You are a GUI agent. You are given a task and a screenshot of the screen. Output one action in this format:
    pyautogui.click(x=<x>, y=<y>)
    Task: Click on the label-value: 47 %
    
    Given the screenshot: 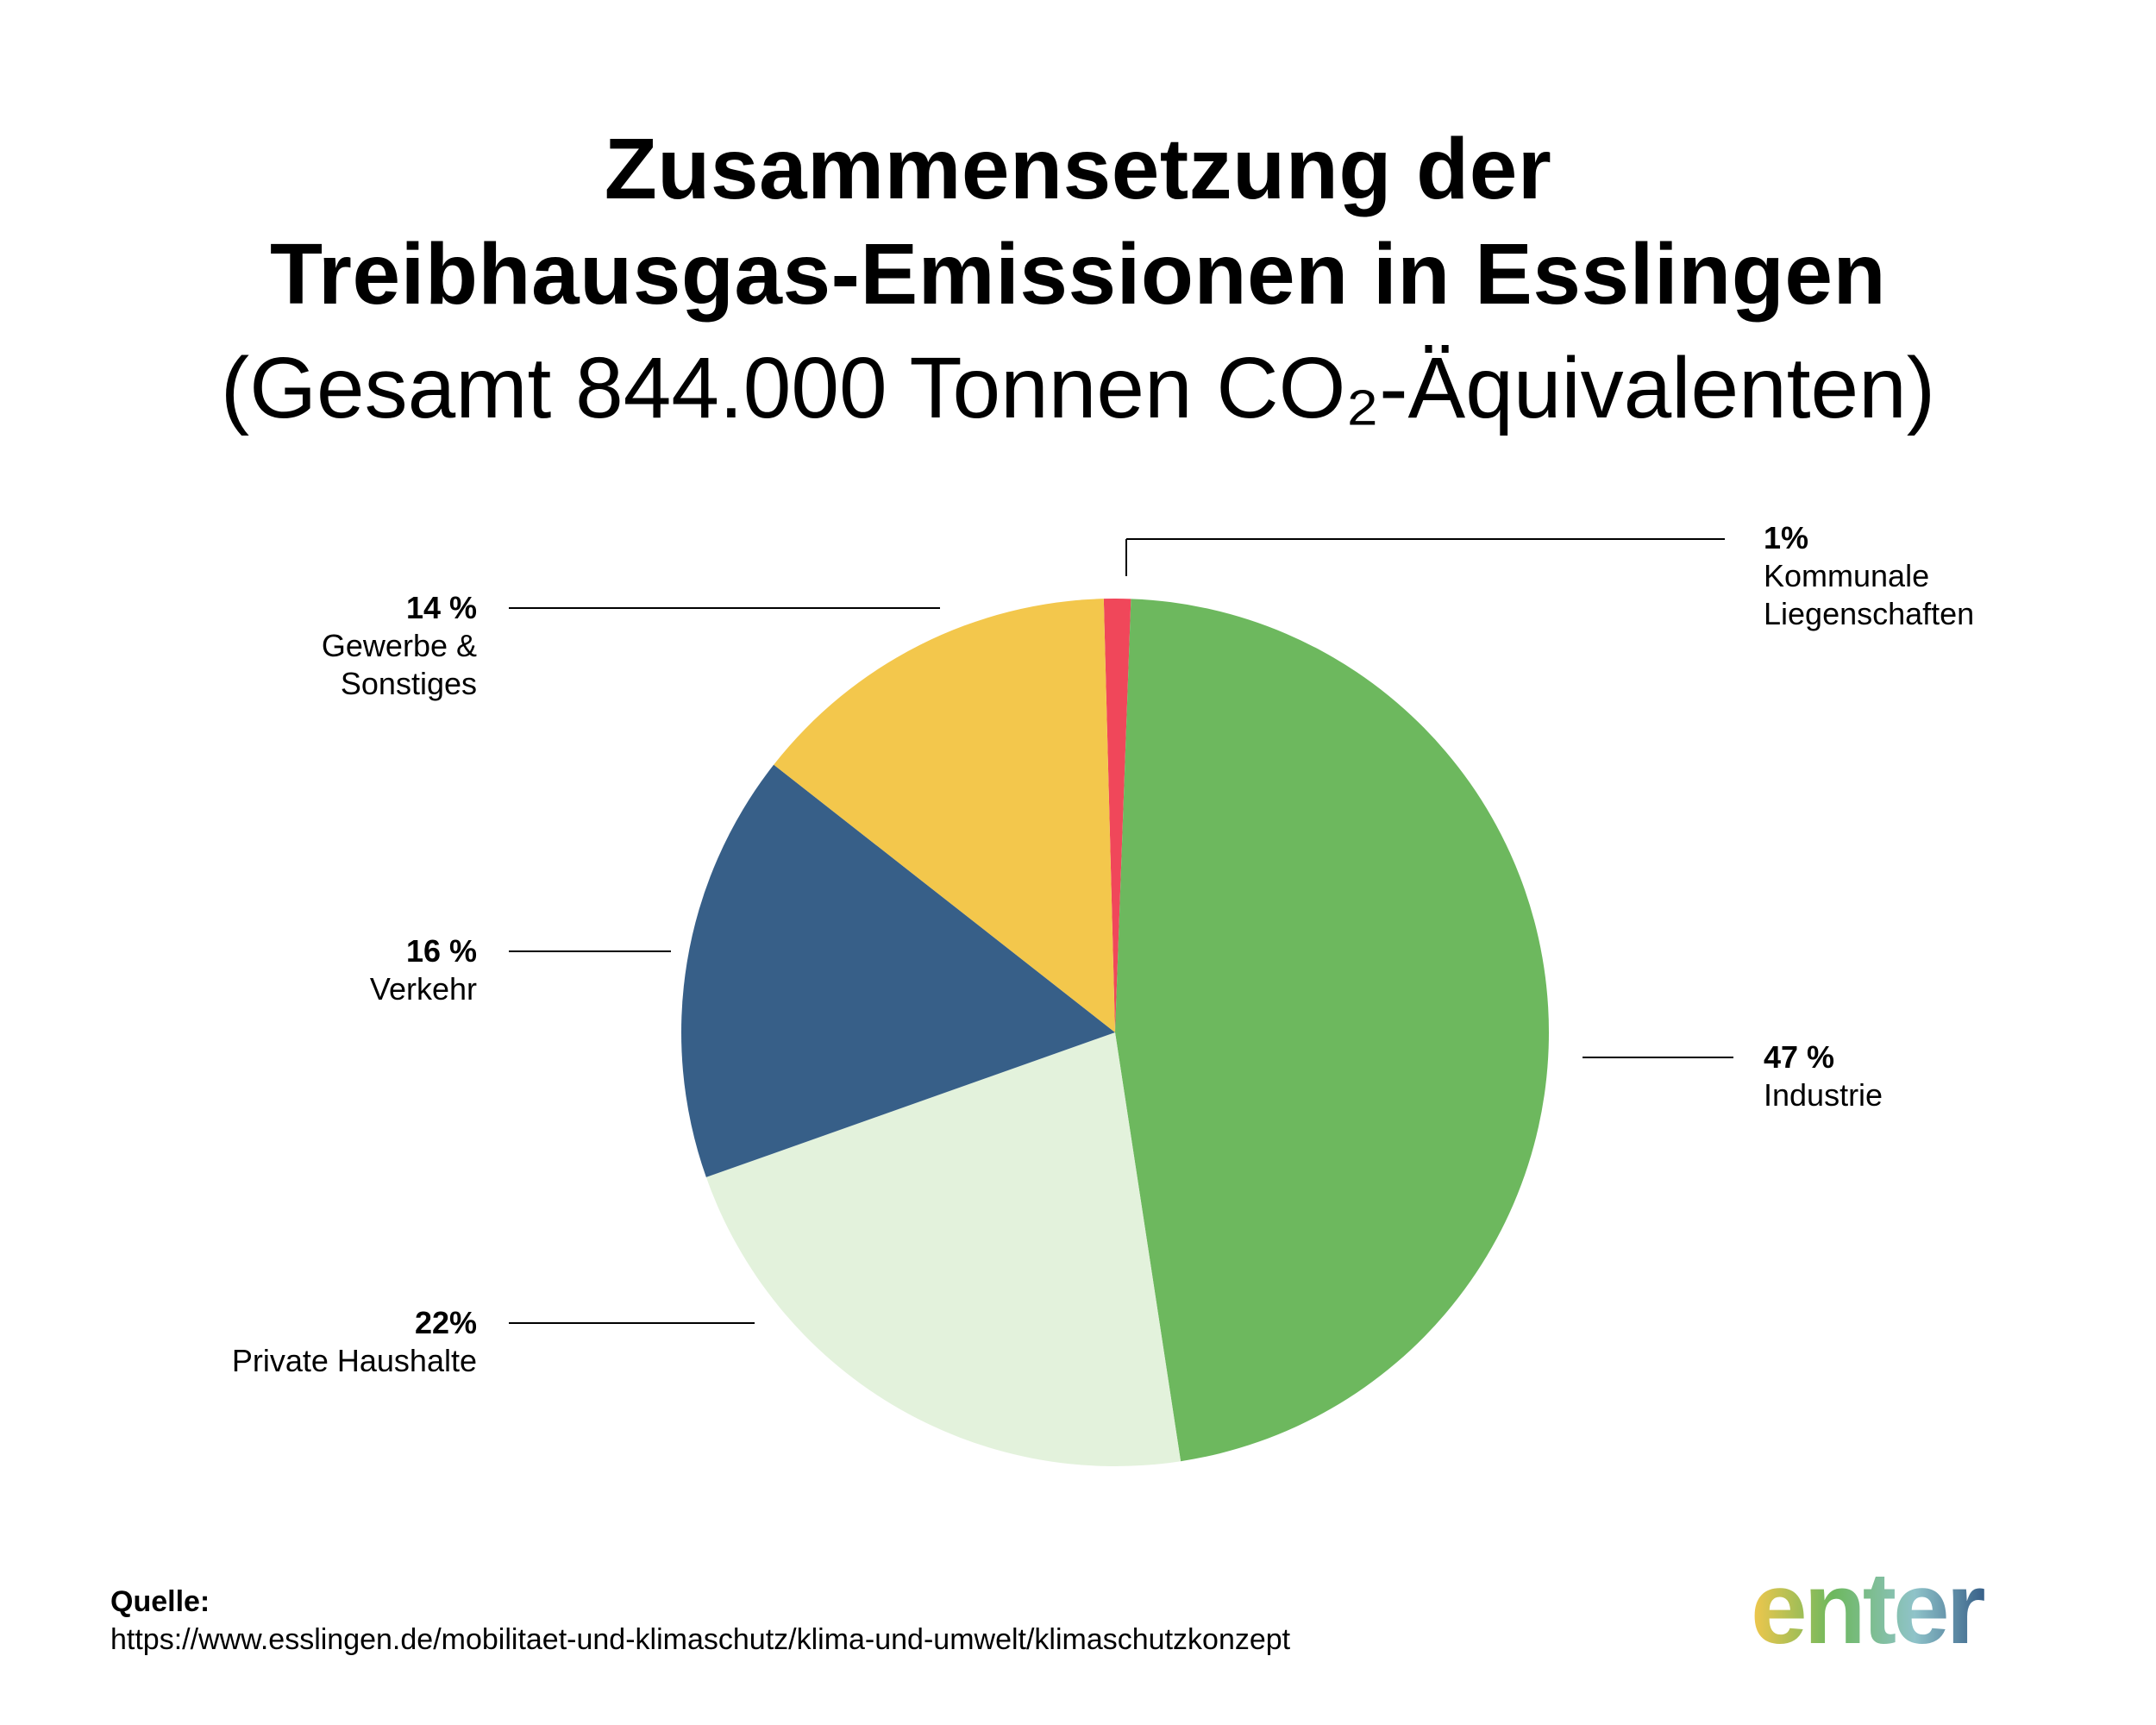 What is the action you would take?
    pyautogui.click(x=1799, y=1057)
    